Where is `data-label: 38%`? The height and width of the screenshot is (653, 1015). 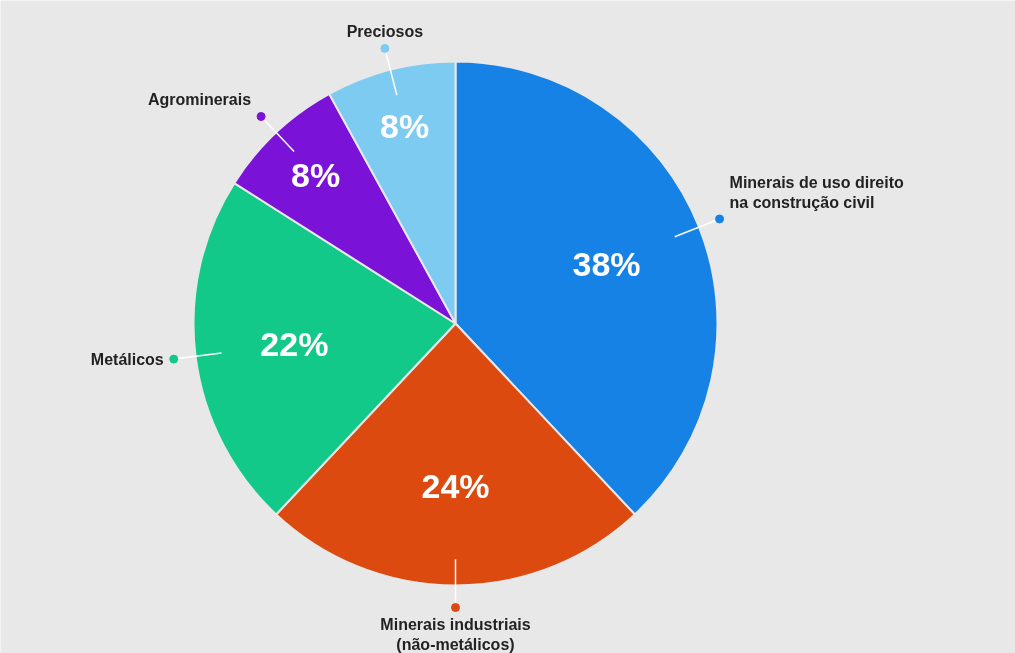
data-label: 38% is located at coordinates (606, 263).